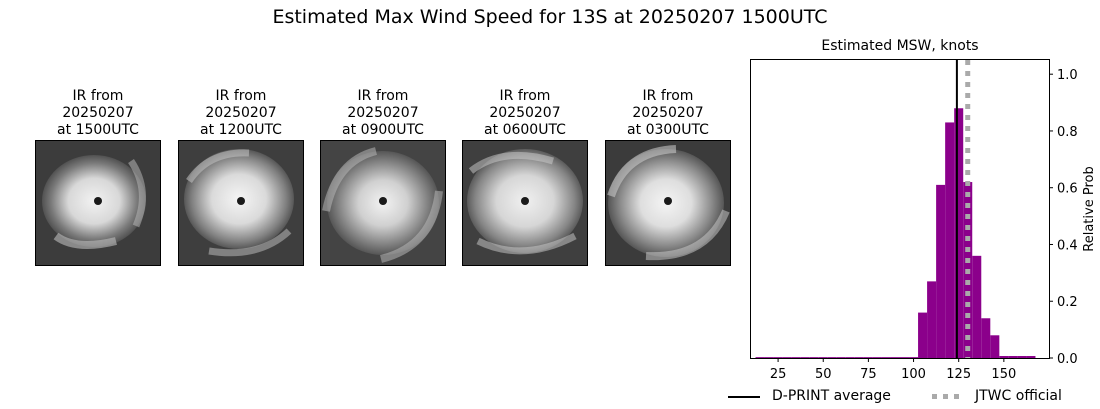 This screenshot has height=409, width=1100. I want to click on ir-panel-1200: IR from 20250207 at 1200UTC, so click(241, 177).